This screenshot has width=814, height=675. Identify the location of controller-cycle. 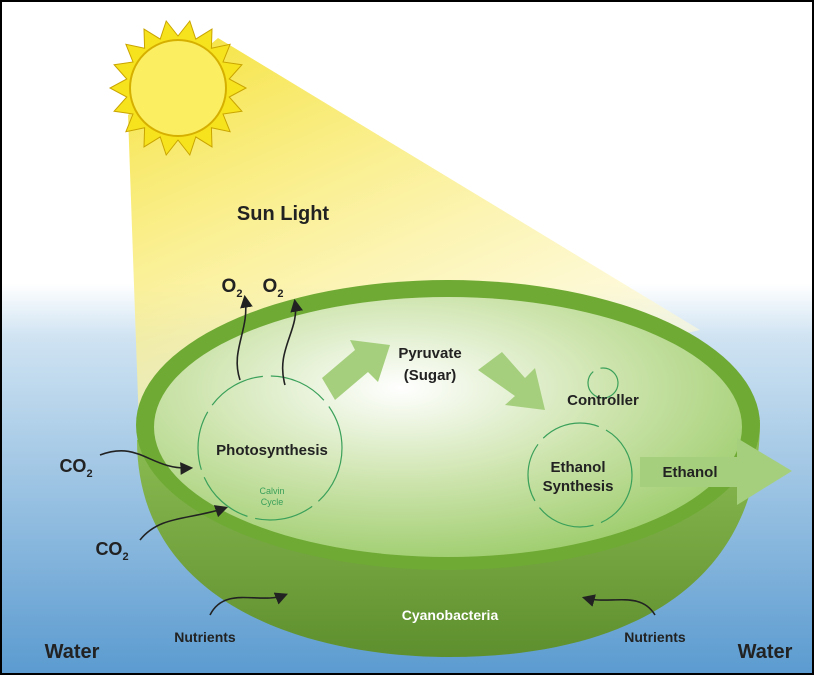
(603, 383).